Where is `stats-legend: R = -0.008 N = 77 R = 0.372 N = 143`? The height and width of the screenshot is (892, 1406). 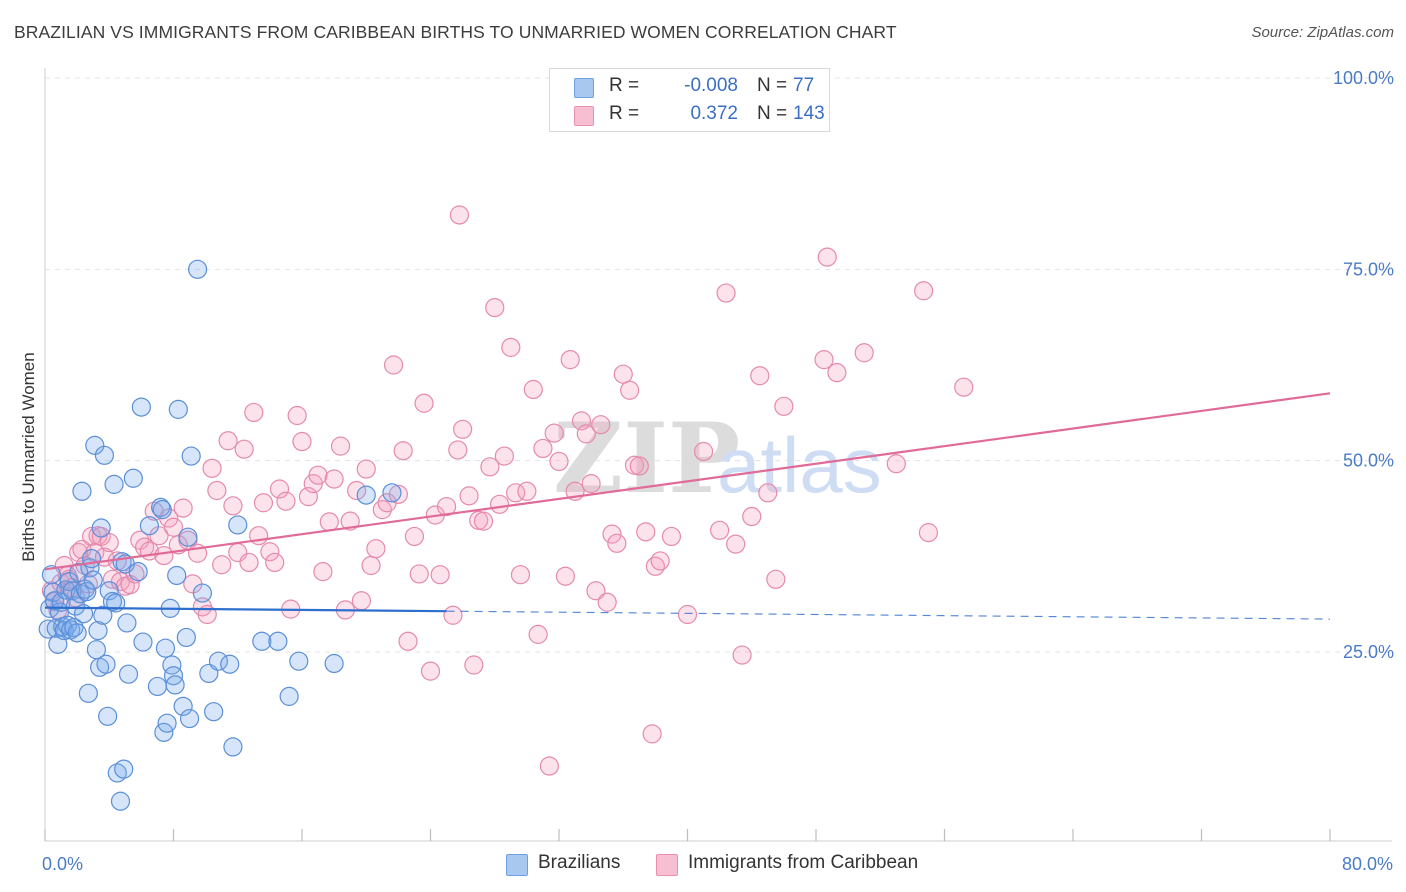
stats-legend: R = -0.008 N = 77 R = 0.372 N = 143 is located at coordinates (689, 100).